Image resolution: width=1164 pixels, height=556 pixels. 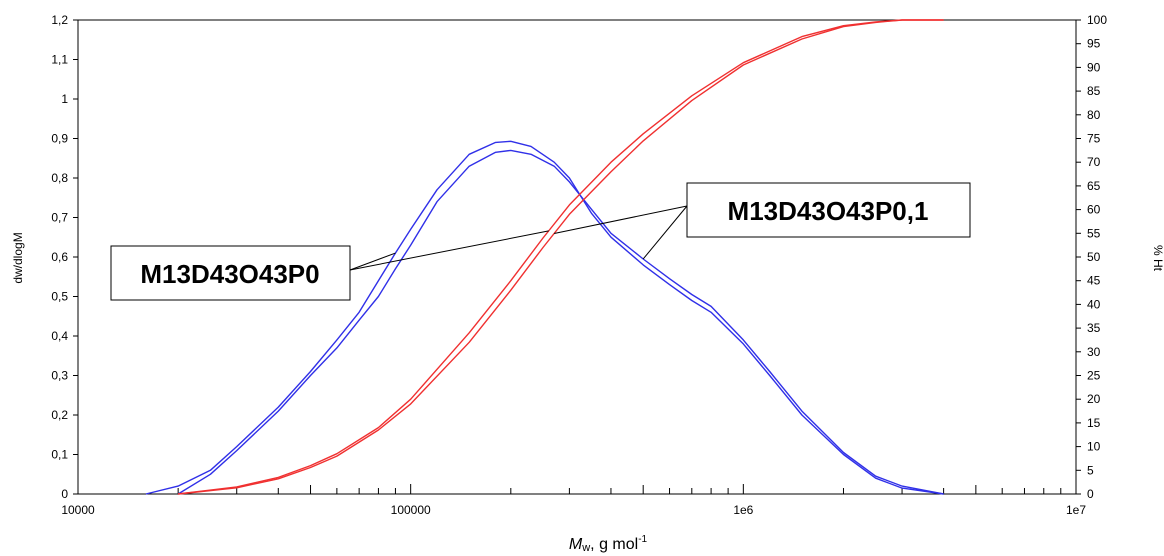 I want to click on annotation-leaders, so click(x=518, y=238).